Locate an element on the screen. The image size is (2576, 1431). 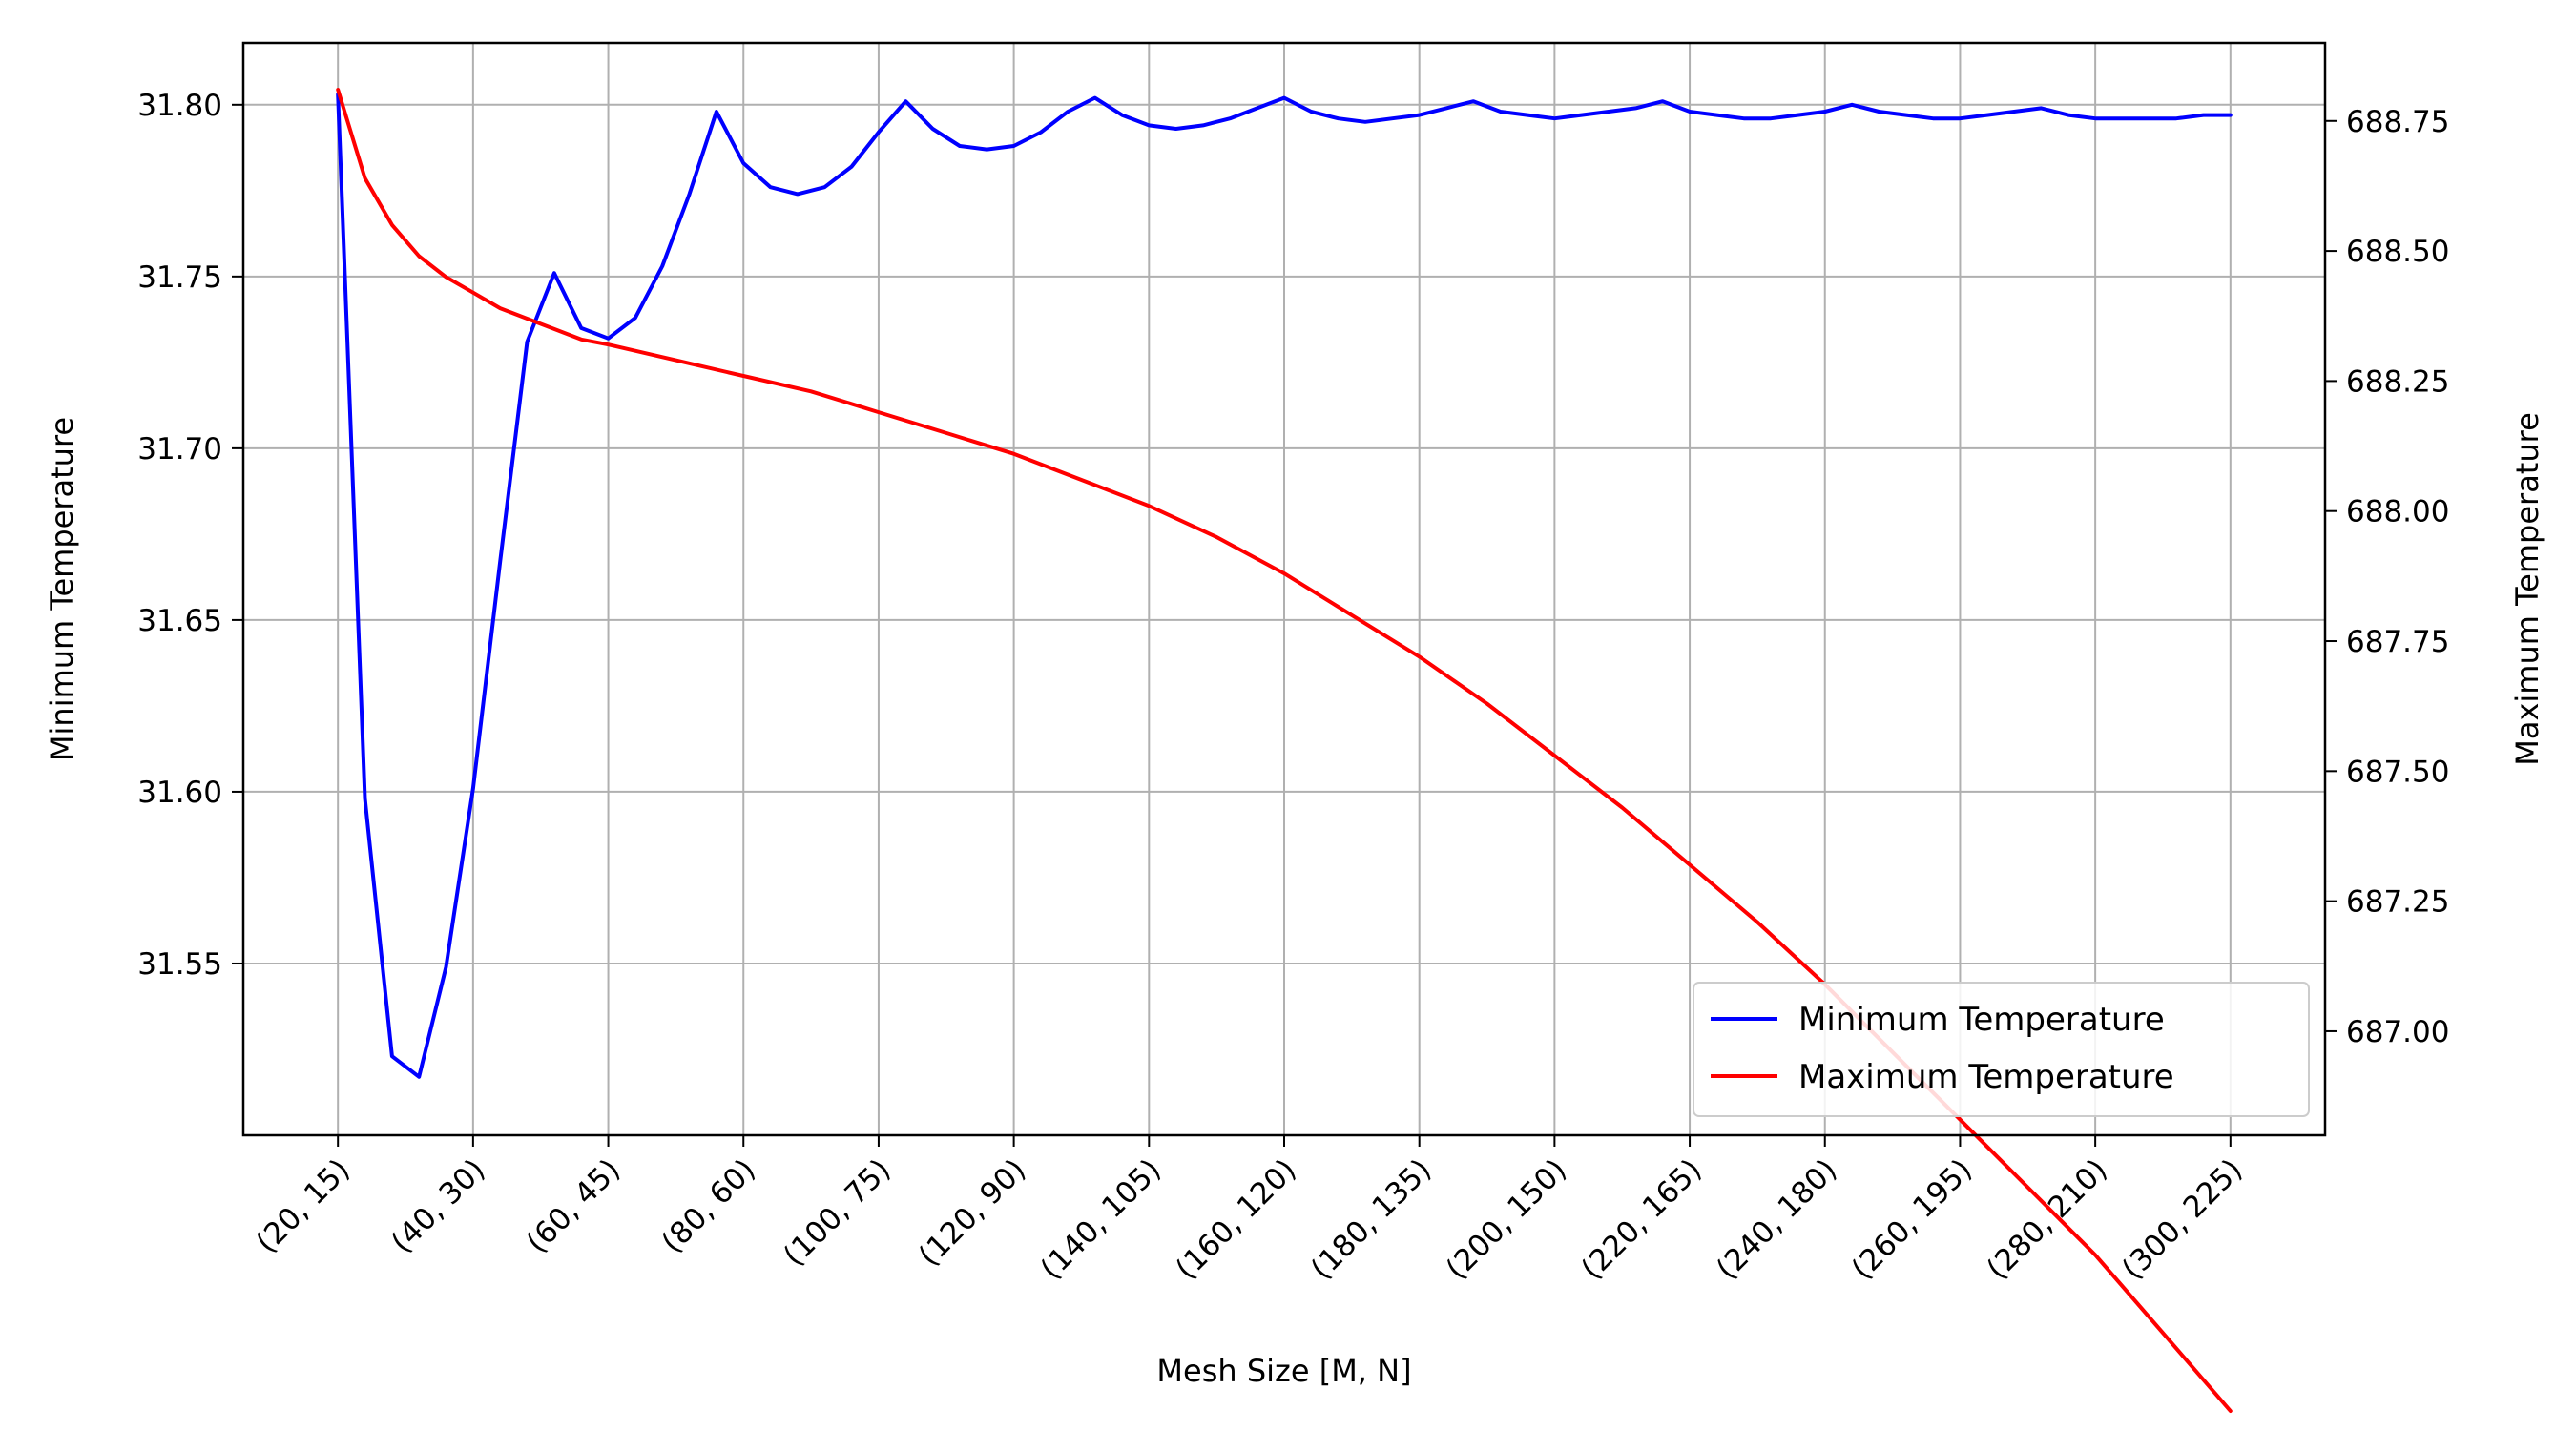
x-axis-title: Mesh Size [M, N] is located at coordinates (1283, 1371).